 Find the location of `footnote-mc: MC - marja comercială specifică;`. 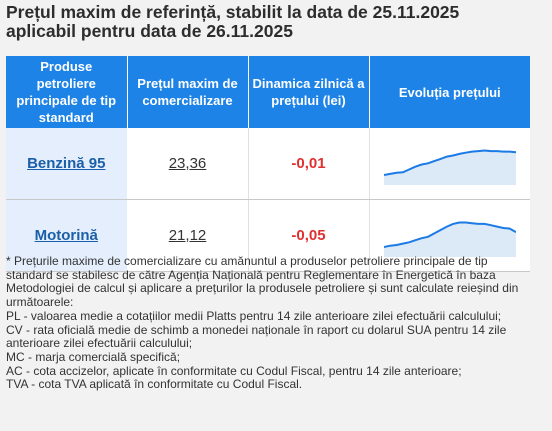

footnote-mc: MC - marja comercială specifică; is located at coordinates (93, 356).